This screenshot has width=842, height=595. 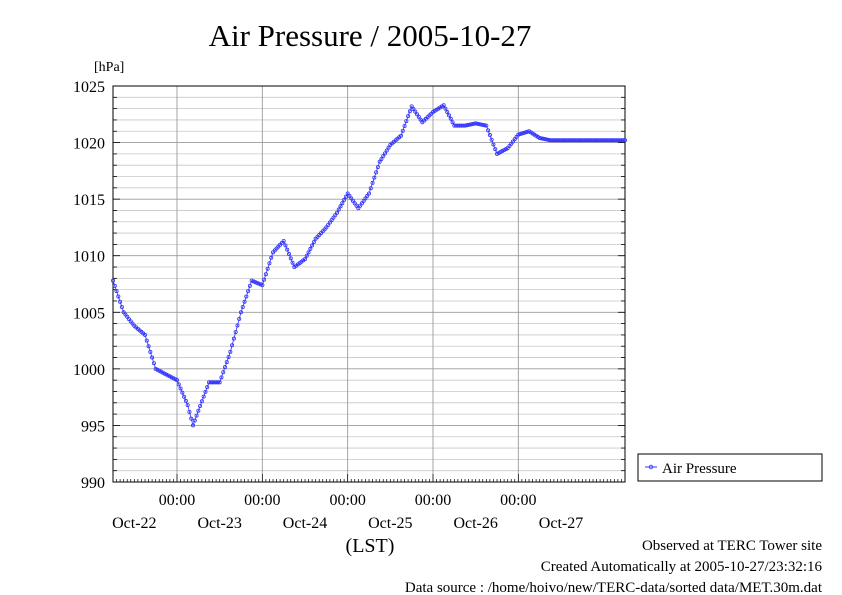 I want to click on y-tick-label: 1000, so click(x=89, y=370).